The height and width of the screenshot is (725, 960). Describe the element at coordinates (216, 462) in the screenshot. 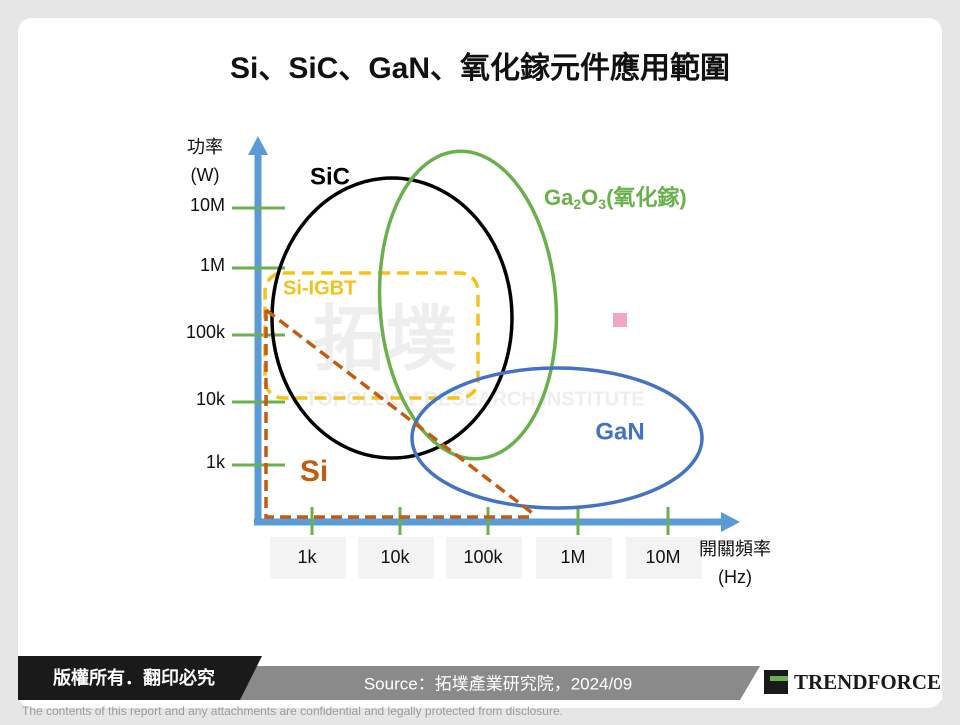

I see `y-tick-label: 1k` at that location.